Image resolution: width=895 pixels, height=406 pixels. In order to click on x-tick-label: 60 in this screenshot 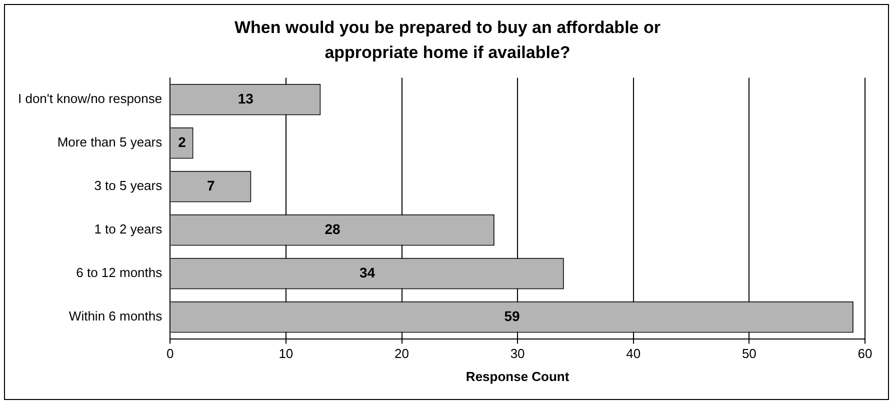, I will do `click(865, 354)`.